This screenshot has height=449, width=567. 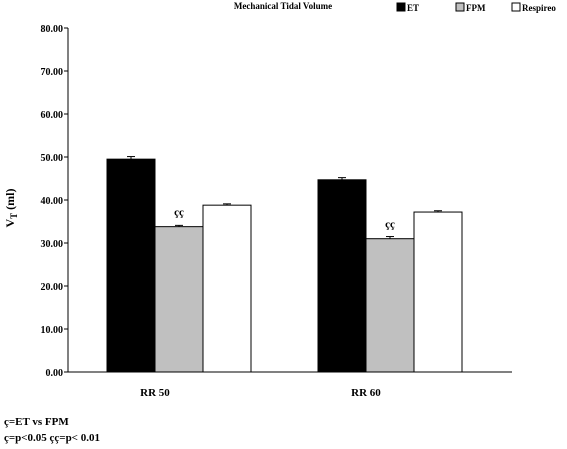 What do you see at coordinates (10, 223) in the screenshot?
I see `y-axis-label-main: V` at bounding box center [10, 223].